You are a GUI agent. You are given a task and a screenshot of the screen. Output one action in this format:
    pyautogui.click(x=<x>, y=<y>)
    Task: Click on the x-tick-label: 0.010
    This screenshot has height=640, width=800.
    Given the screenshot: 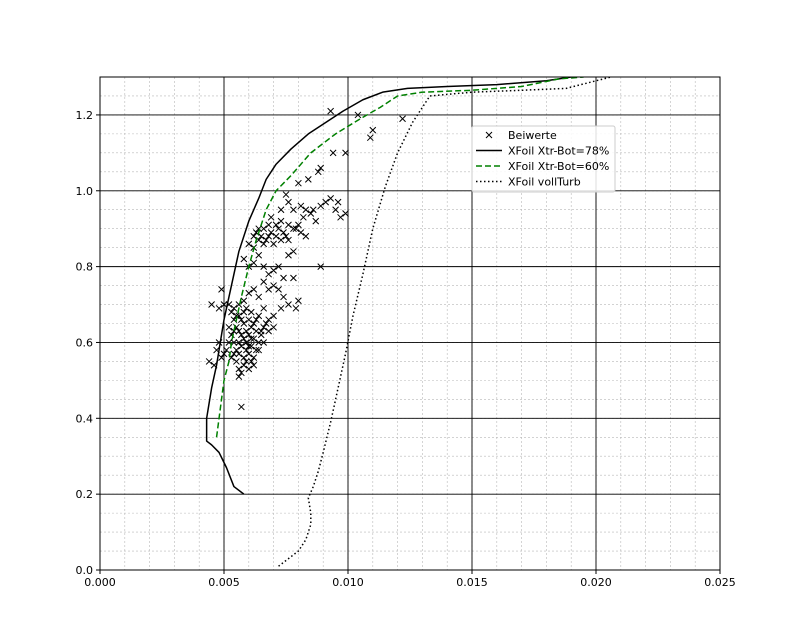 What is the action you would take?
    pyautogui.click(x=348, y=582)
    